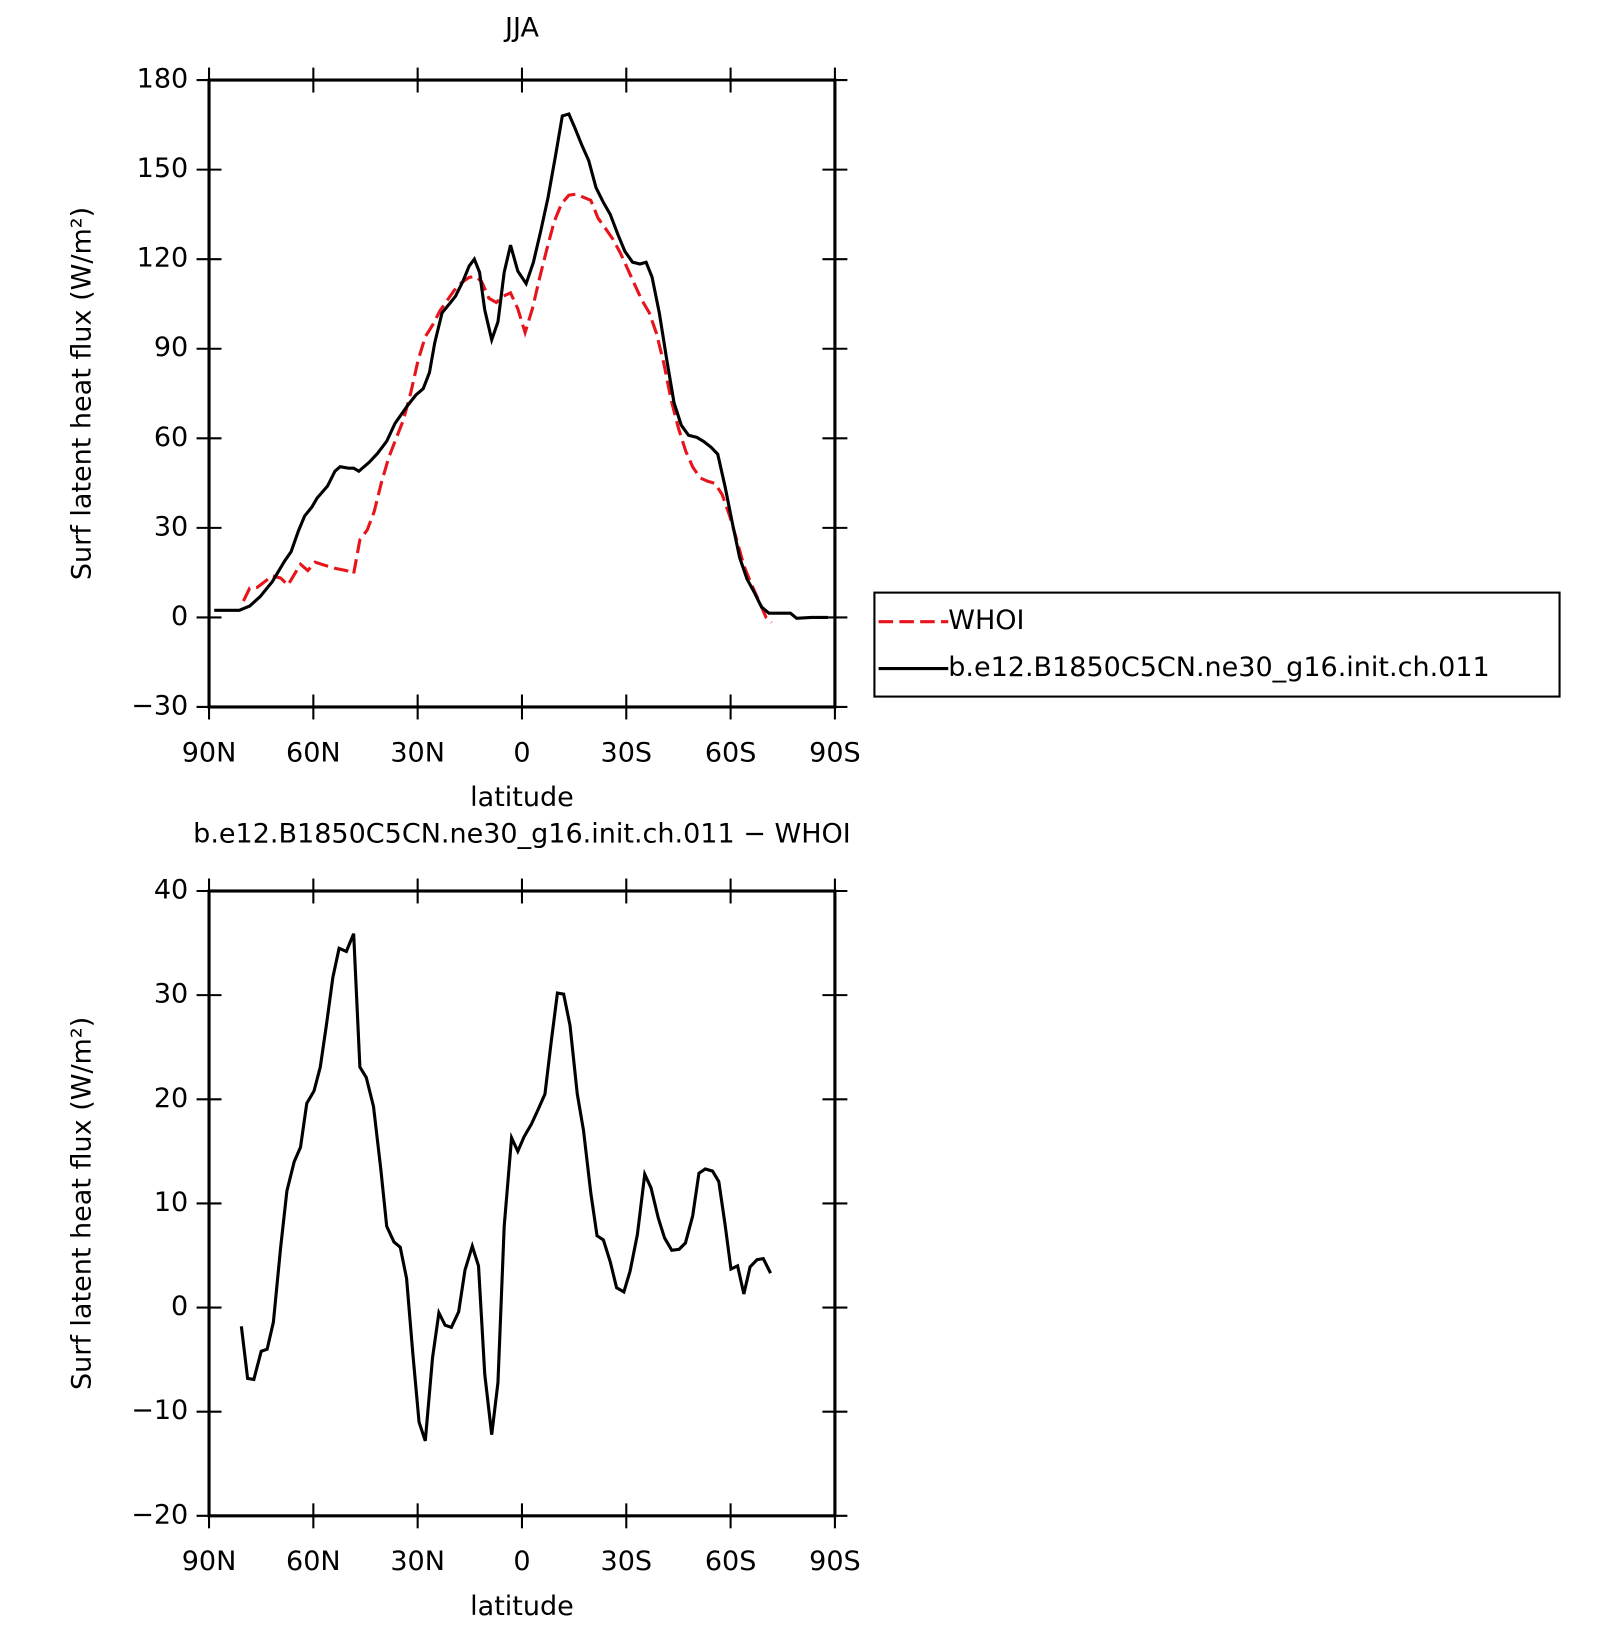 This screenshot has width=1622, height=1625. What do you see at coordinates (171, 347) in the screenshot?
I see `y-tick-label: 90` at bounding box center [171, 347].